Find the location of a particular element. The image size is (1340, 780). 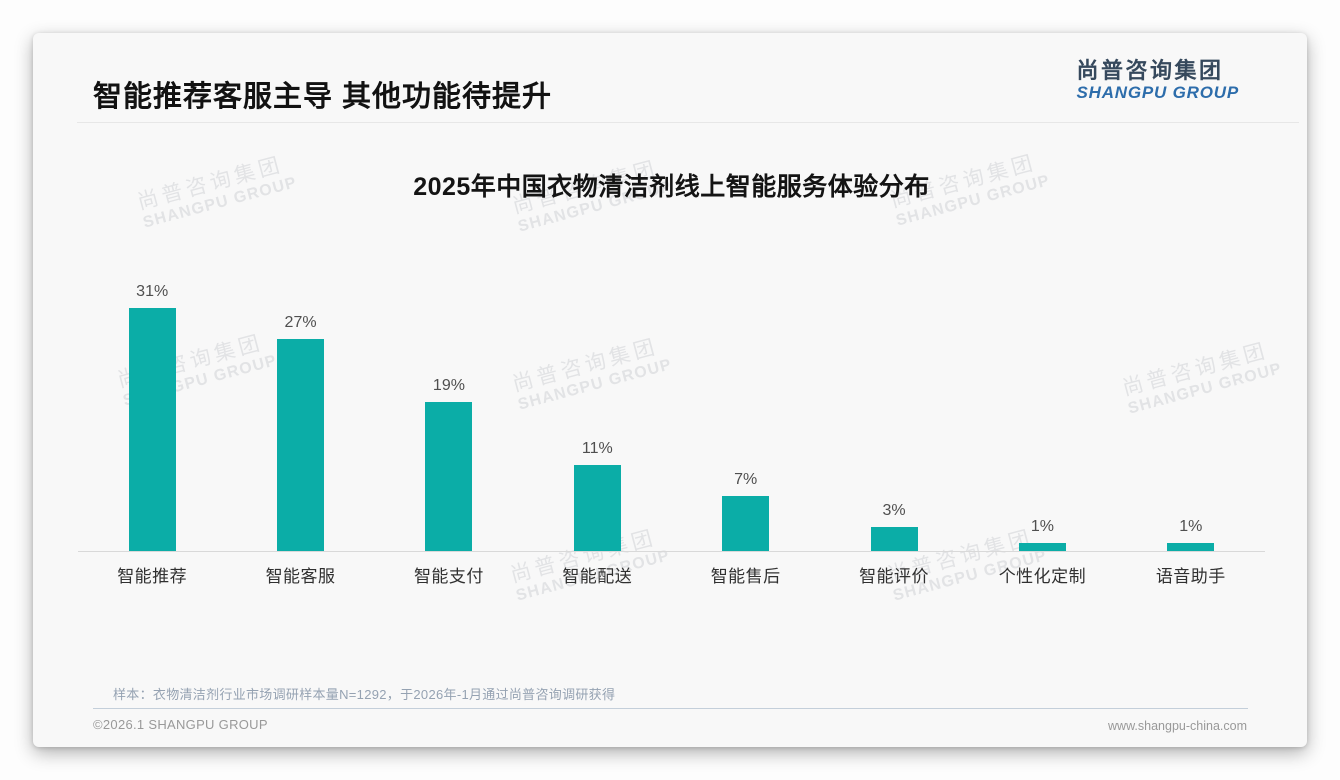

bar-column: 27% is located at coordinates (300, 432).